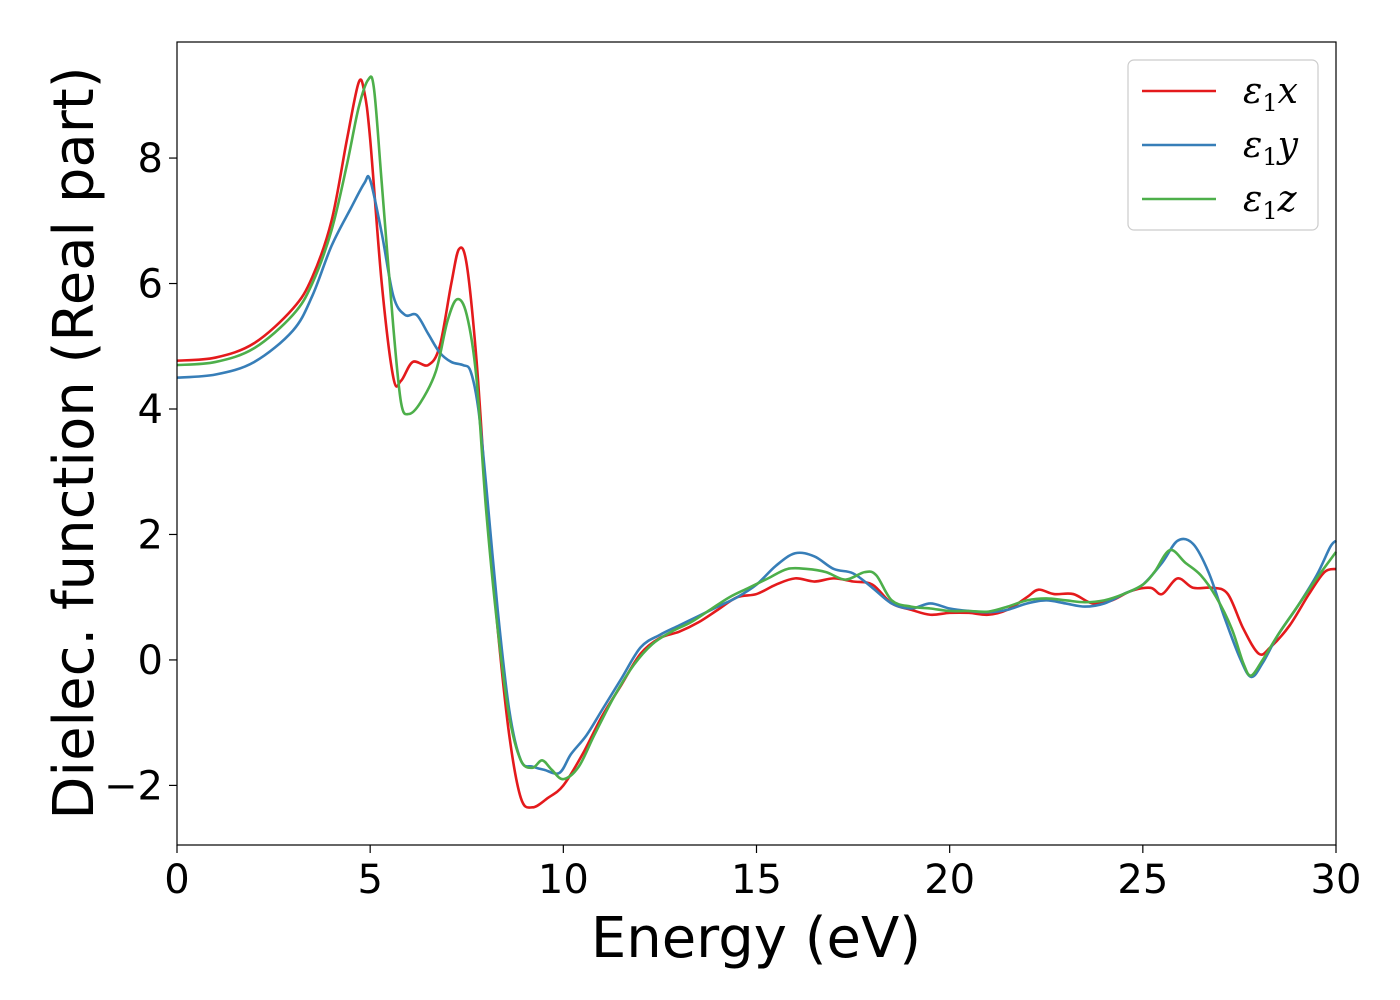  I want to click on y-axis-title: Dielec. function (Real part), so click(74, 442).